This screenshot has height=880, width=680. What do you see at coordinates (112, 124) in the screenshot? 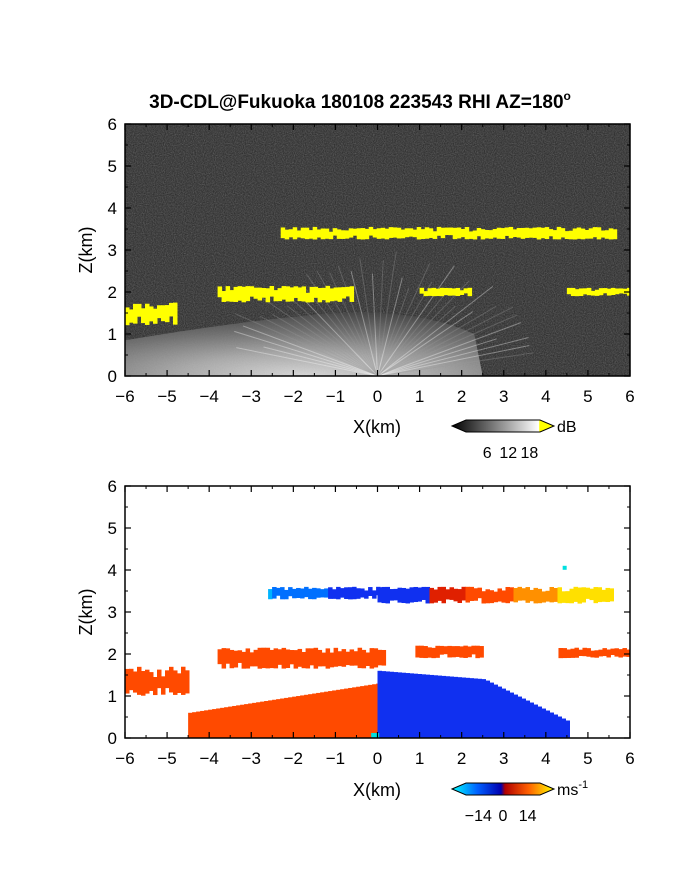
I see `reflectivity-ytick-label: 6` at bounding box center [112, 124].